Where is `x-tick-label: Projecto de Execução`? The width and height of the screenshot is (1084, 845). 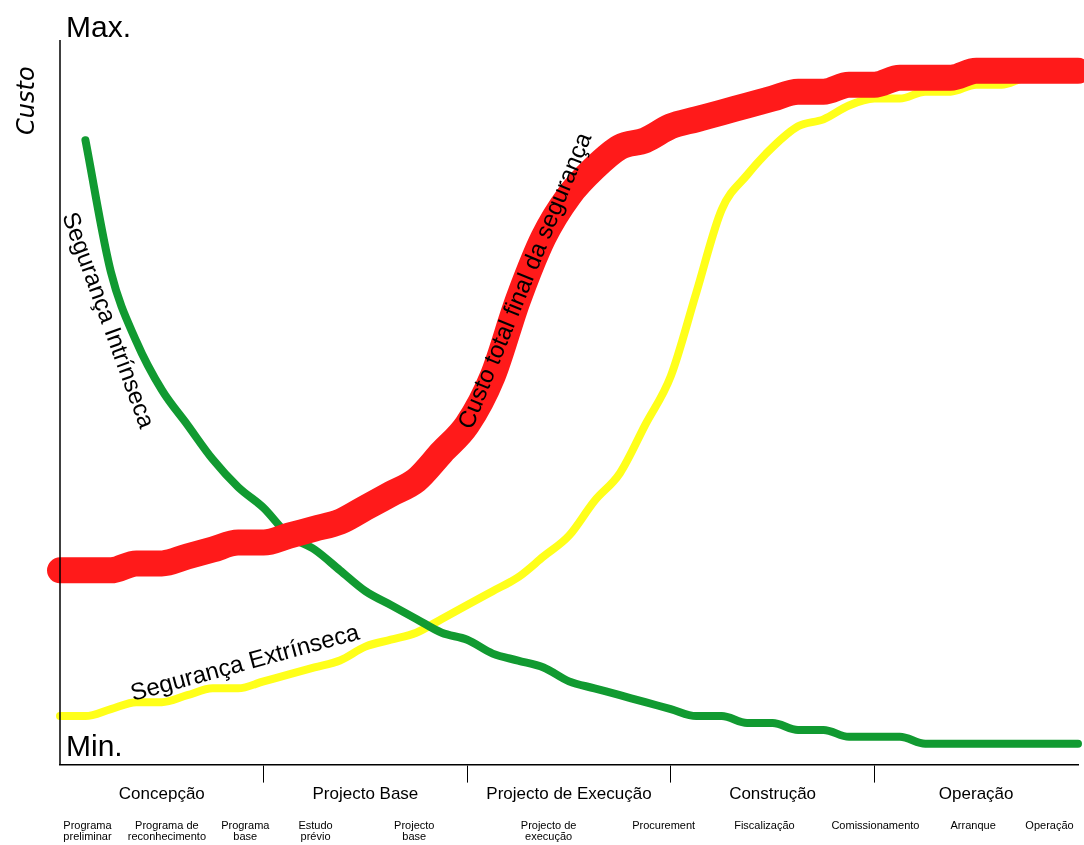
x-tick-label: Projecto de Execução is located at coordinates (569, 794).